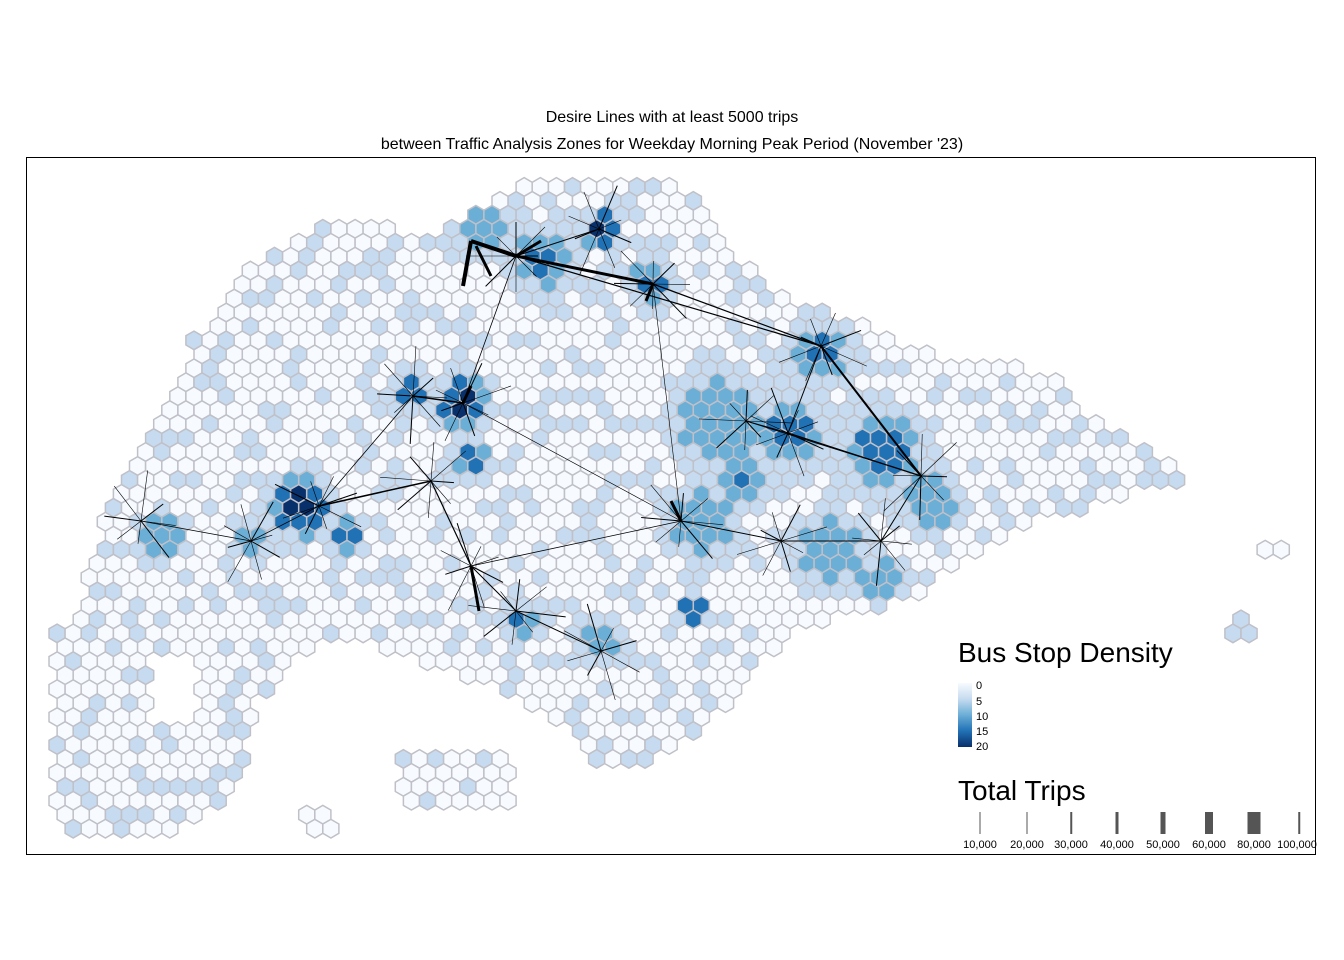 This screenshot has height=960, width=1344. What do you see at coordinates (1117, 845) in the screenshot?
I see `trips-label-40000: 40,000` at bounding box center [1117, 845].